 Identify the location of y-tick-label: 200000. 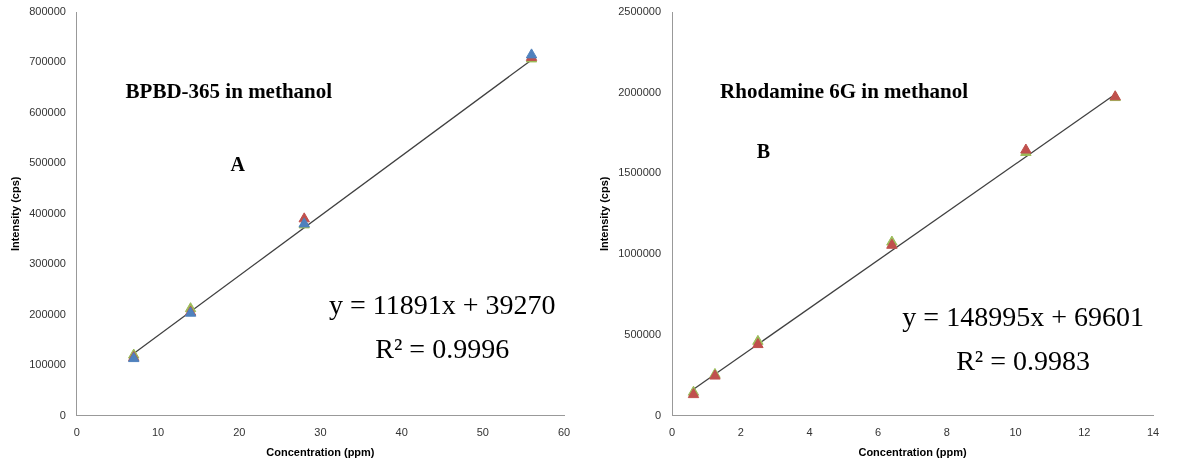
(47, 313).